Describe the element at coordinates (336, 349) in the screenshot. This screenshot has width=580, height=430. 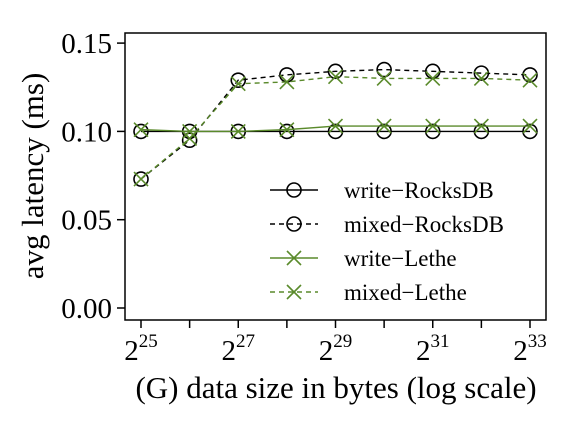
I see `x-tick-label: 229` at that location.